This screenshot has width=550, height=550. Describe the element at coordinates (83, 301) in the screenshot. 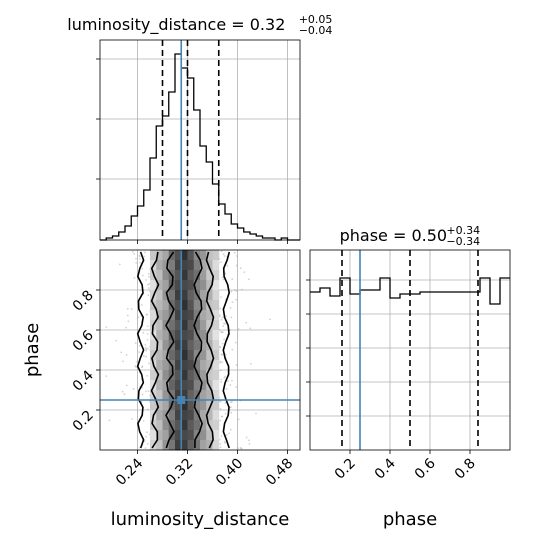

I see `joint-ytick-label-3: 0.8` at that location.